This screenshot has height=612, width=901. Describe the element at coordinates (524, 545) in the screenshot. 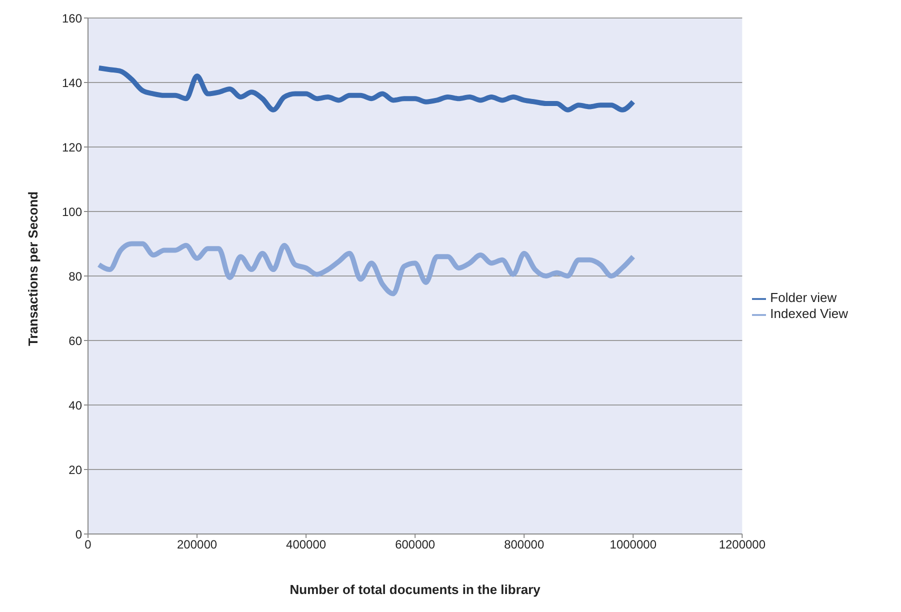

I see `x-tick-label: 800000` at that location.